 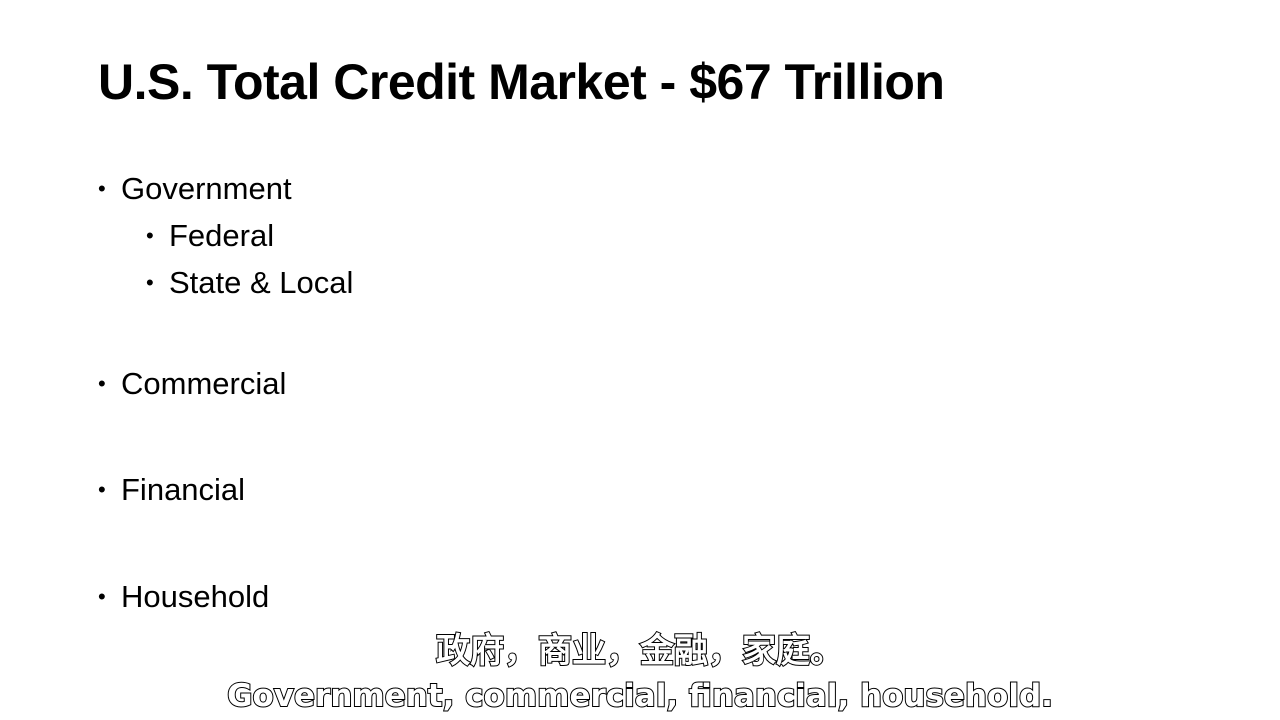 I want to click on bullet-commercial: • Commercial, so click(x=192, y=384).